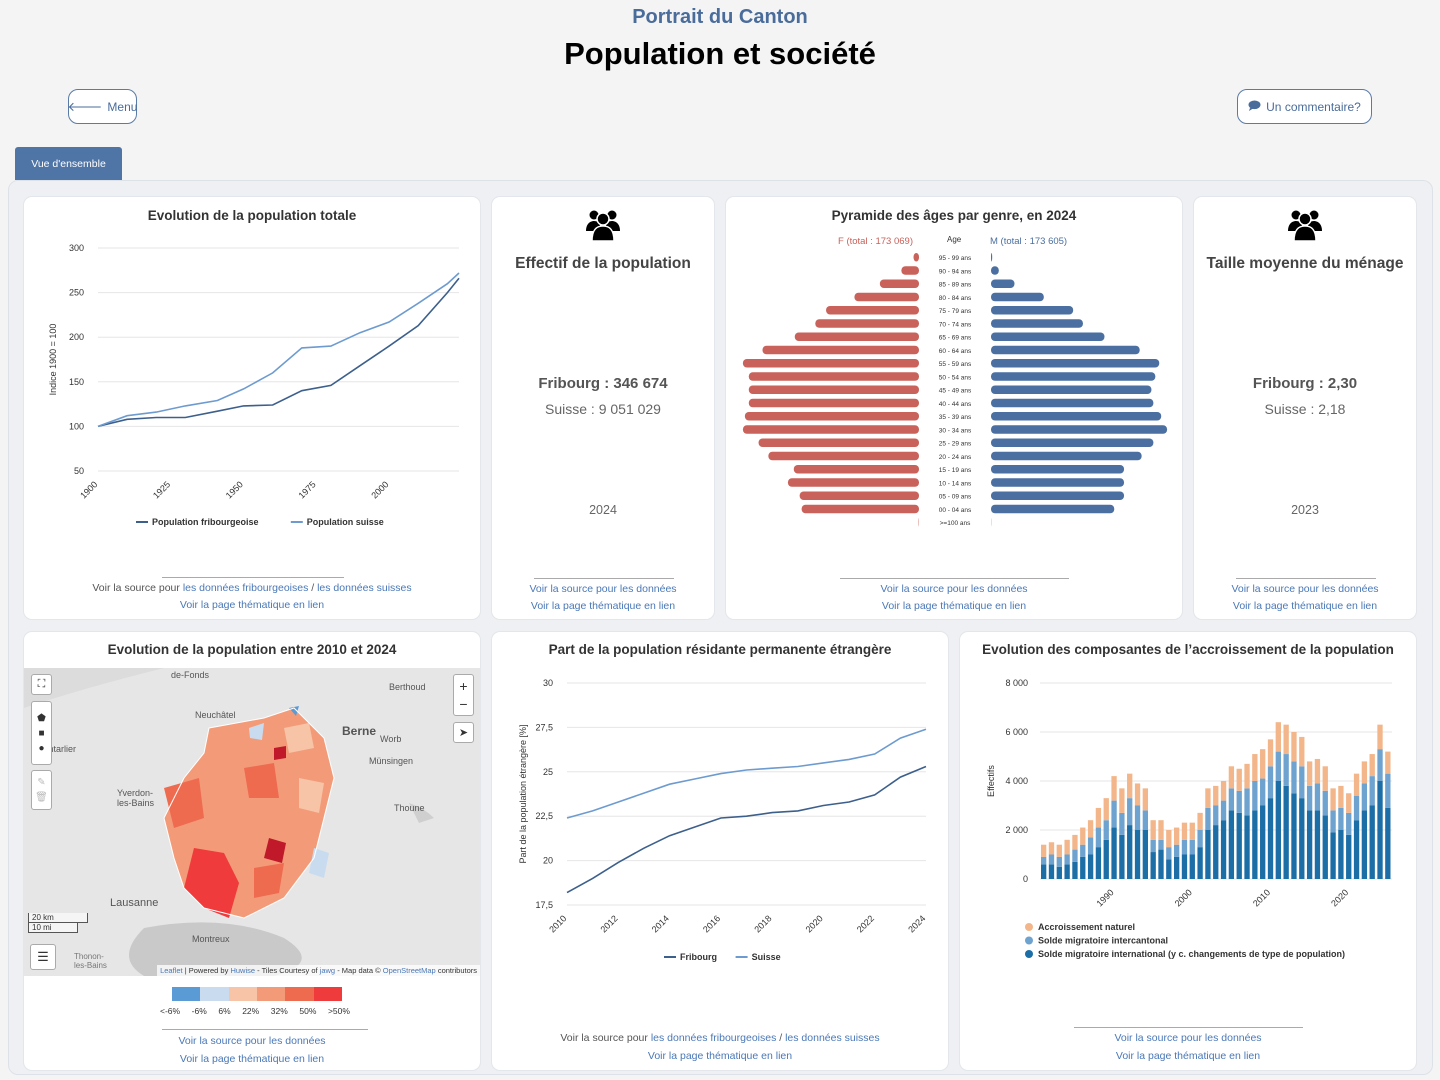 The image size is (1440, 1080). I want to click on place-label: Münsingen, so click(391, 761).